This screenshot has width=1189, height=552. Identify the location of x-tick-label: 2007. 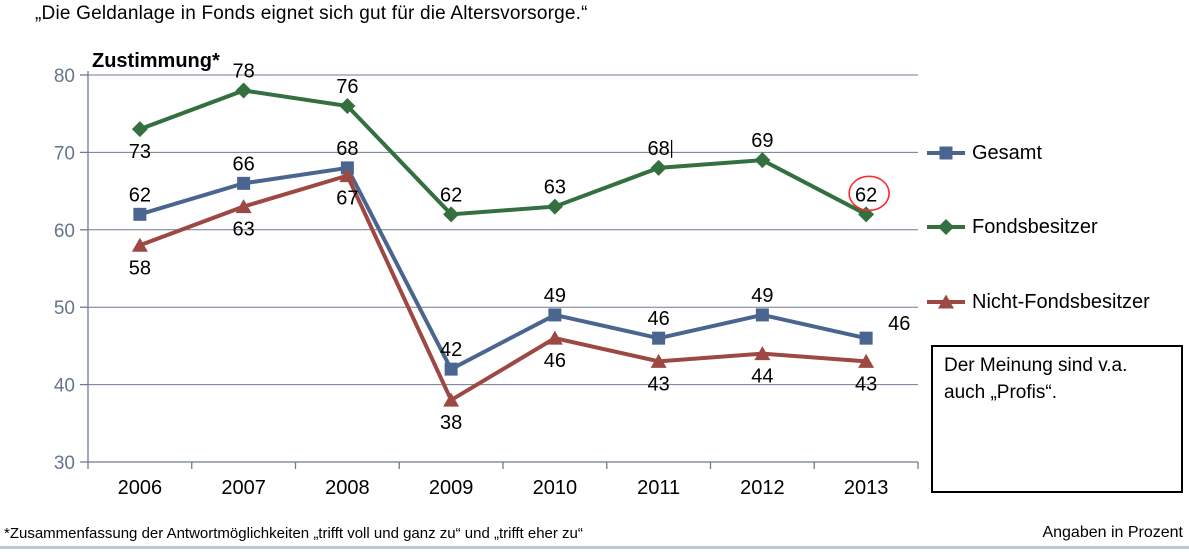
(243, 488).